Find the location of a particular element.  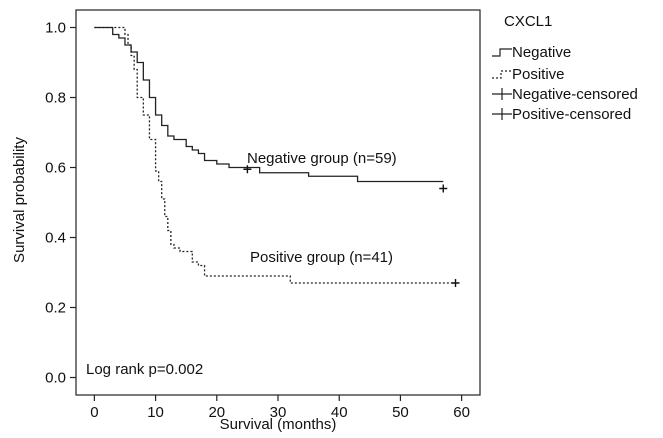

annotation-log-rank: Log rank p=0.002 is located at coordinates (144, 369).